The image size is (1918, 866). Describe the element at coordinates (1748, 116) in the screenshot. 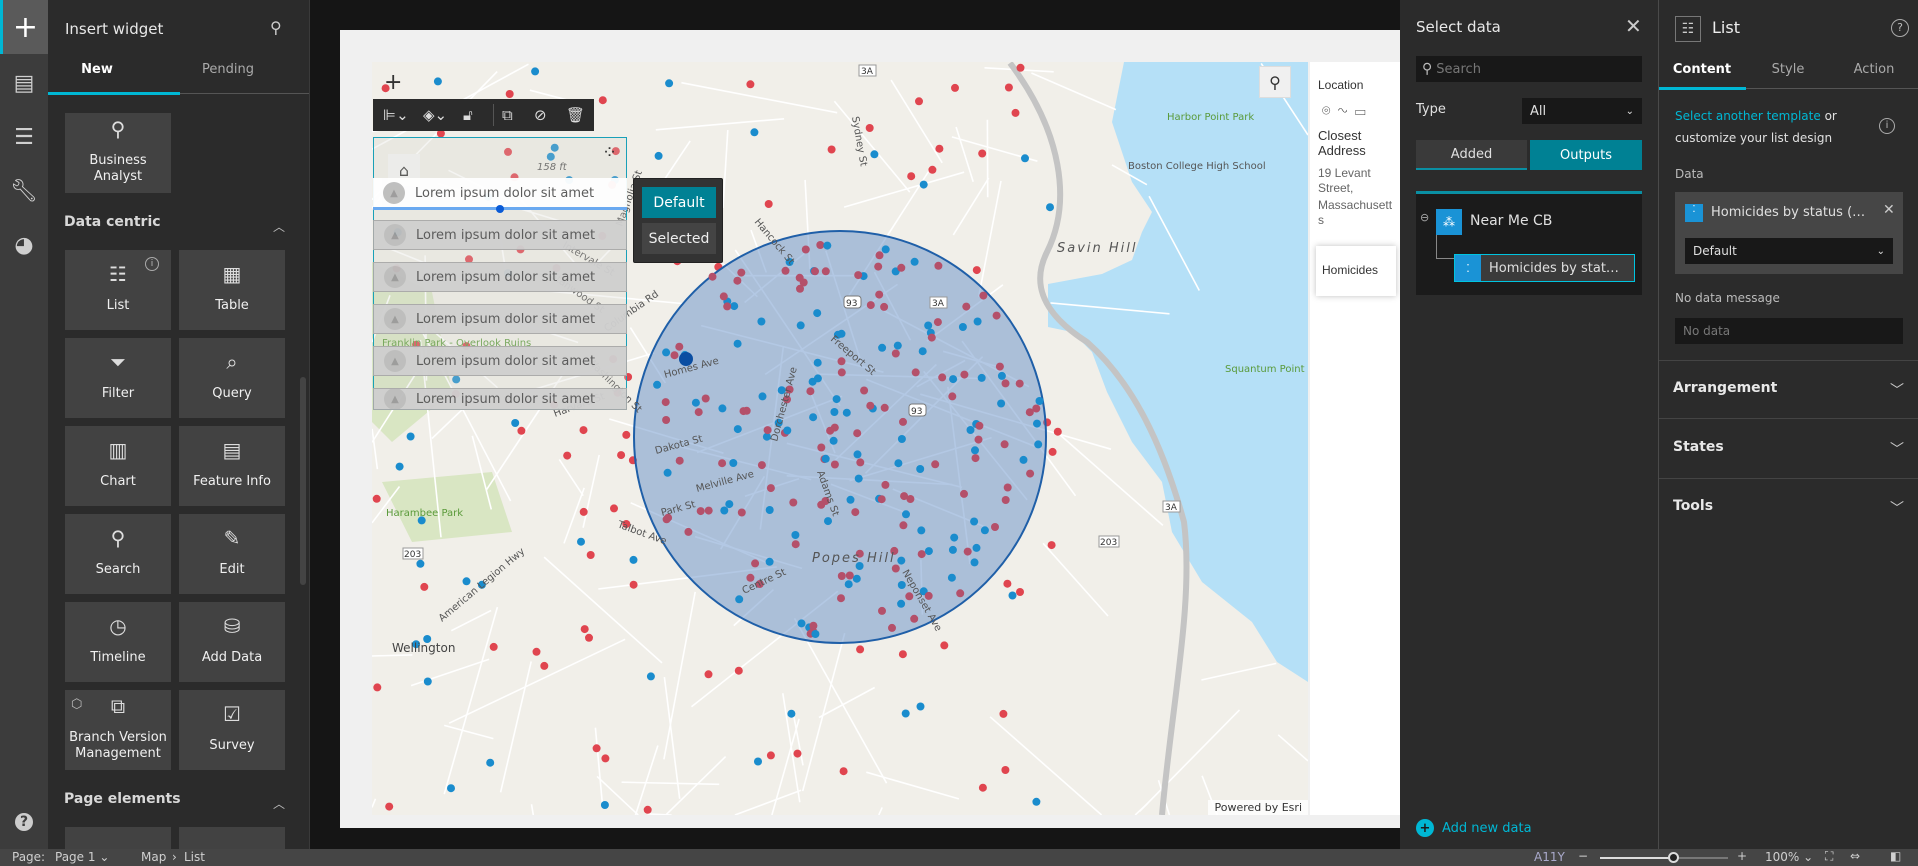

I see `select-template-link: Select another template` at that location.